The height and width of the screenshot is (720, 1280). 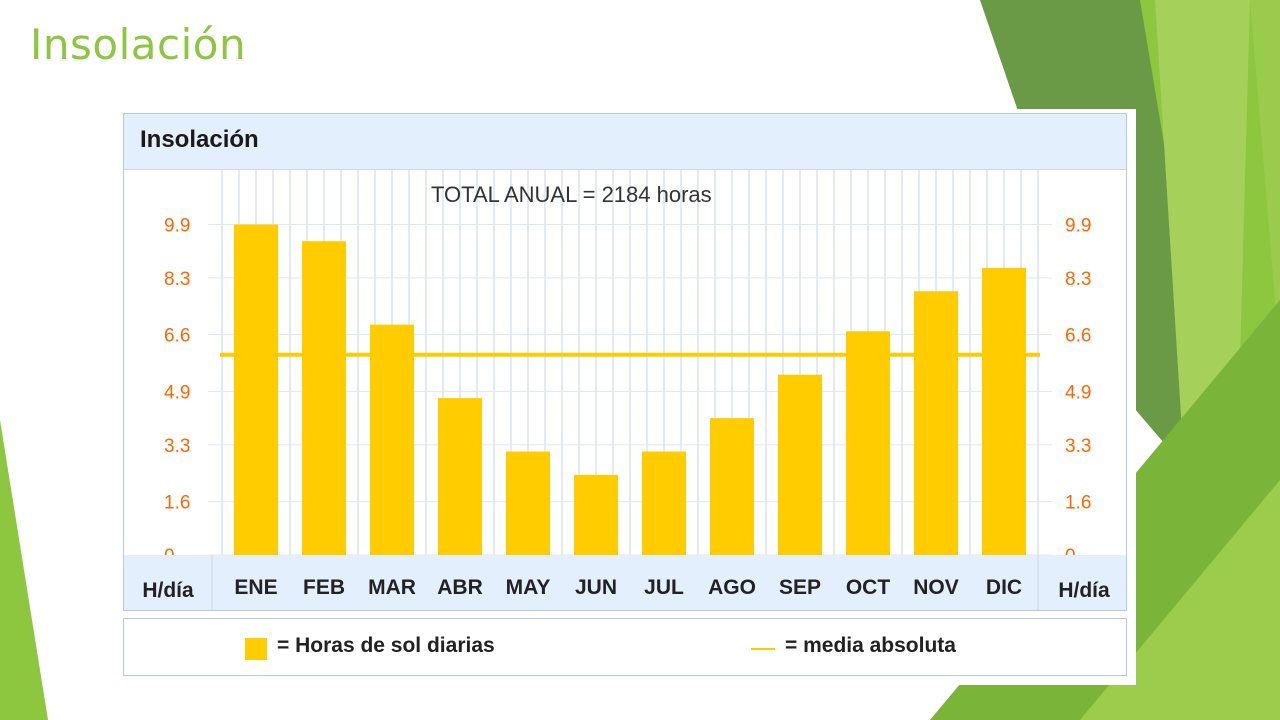 What do you see at coordinates (800, 464) in the screenshot?
I see `bar-sep` at bounding box center [800, 464].